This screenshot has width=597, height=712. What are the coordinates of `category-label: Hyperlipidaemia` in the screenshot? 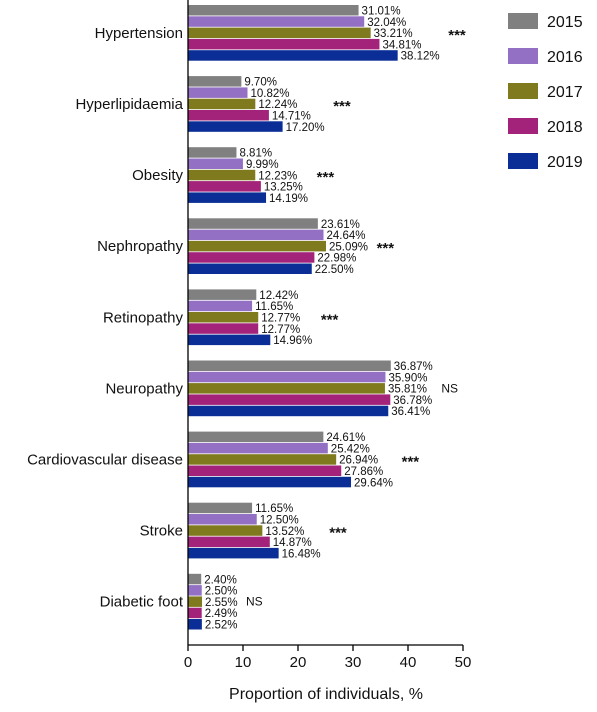 It's located at (129, 104).